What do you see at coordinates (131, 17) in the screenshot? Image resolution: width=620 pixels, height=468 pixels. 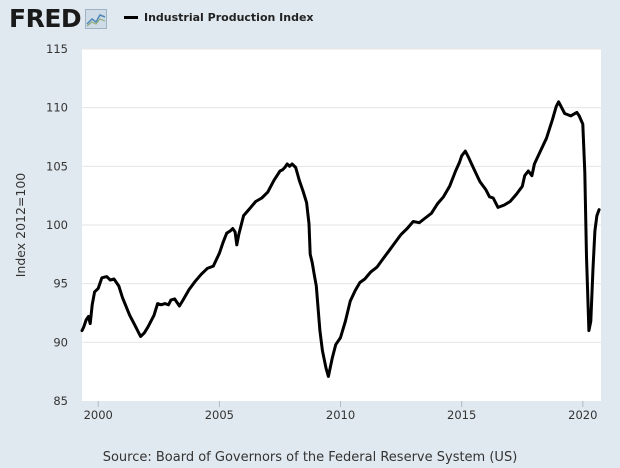 I see `legend-swatch` at bounding box center [131, 17].